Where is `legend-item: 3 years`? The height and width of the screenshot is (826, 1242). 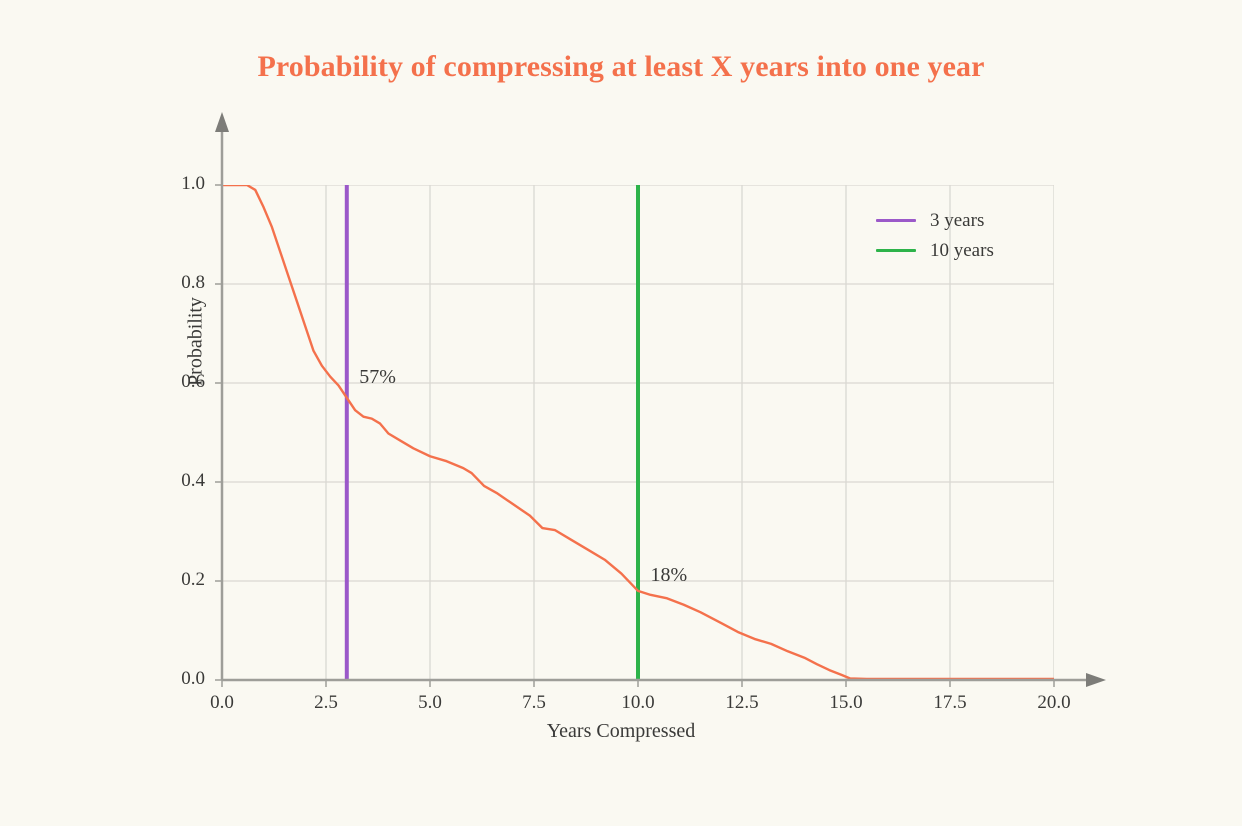 legend-item: 3 years is located at coordinates (961, 220).